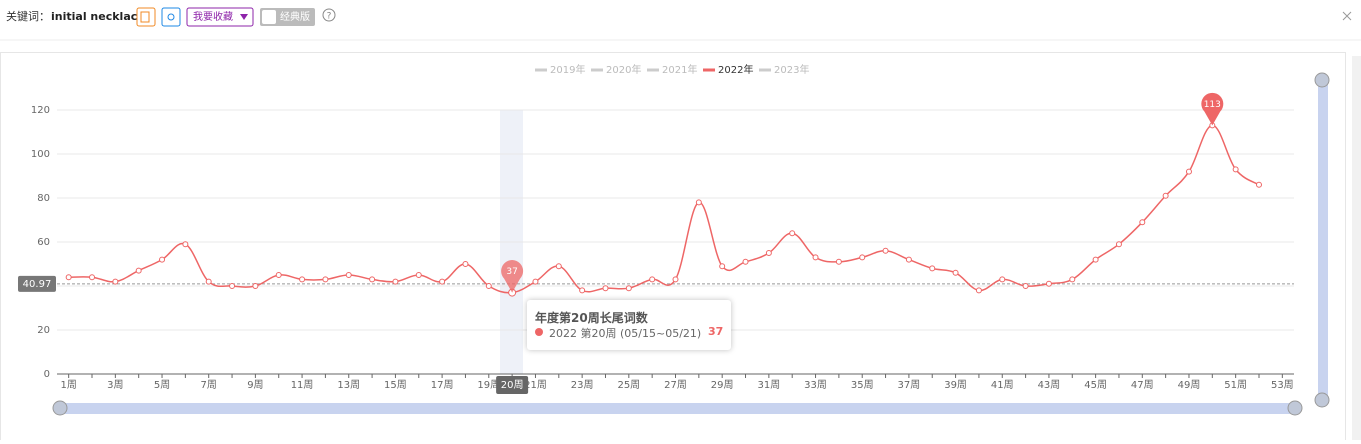 The width and height of the screenshot is (1361, 444). What do you see at coordinates (567, 69) in the screenshot?
I see `legend-label: 2019年` at bounding box center [567, 69].